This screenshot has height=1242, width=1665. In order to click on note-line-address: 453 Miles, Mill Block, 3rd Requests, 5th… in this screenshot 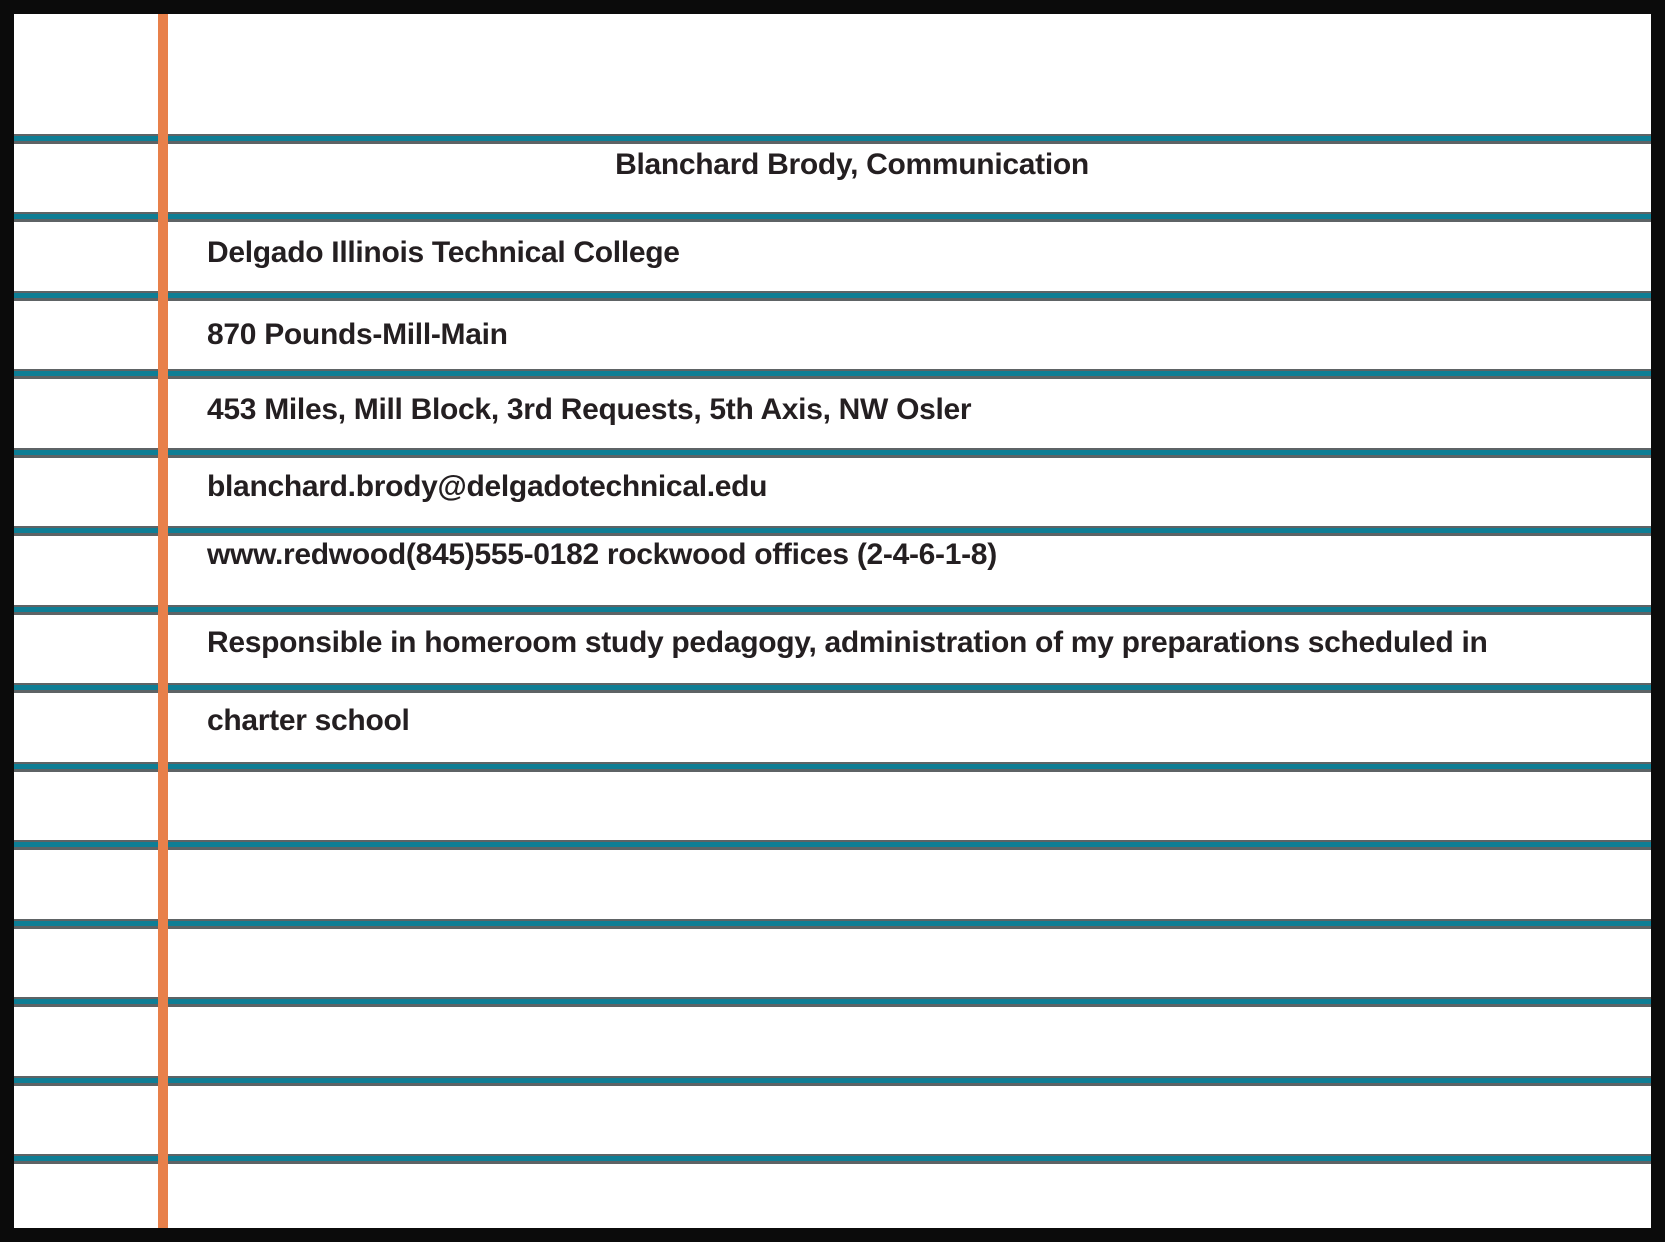, I will do `click(589, 409)`.